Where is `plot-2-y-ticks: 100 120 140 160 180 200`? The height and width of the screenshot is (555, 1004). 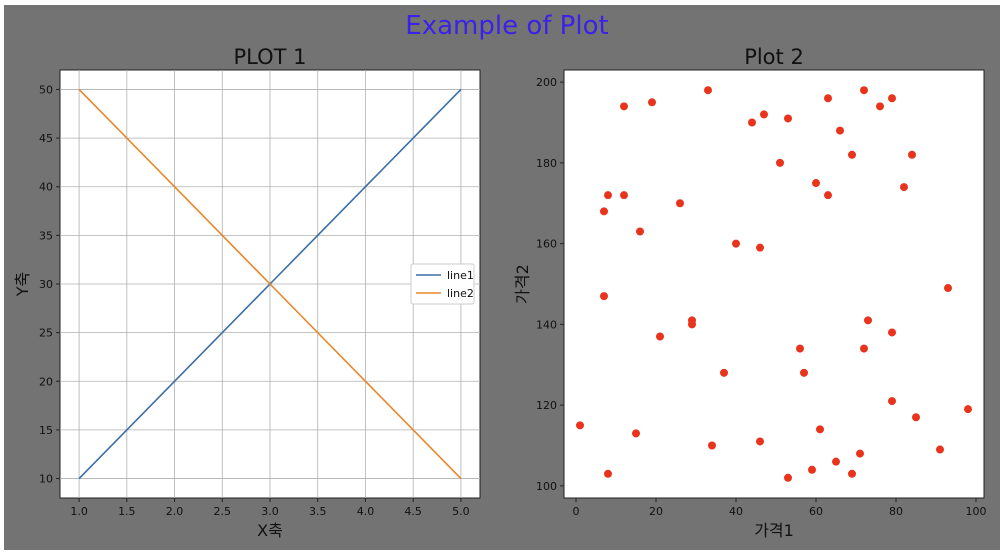
plot-2-y-ticks: 100 120 140 160 180 200 is located at coordinates (550, 284).